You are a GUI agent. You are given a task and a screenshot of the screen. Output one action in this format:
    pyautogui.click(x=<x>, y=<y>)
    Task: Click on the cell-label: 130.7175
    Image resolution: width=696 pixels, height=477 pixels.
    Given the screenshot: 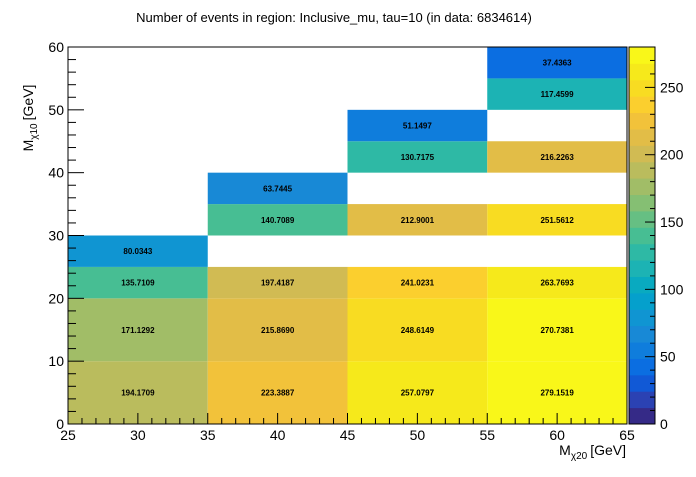 What is the action you would take?
    pyautogui.click(x=418, y=157)
    